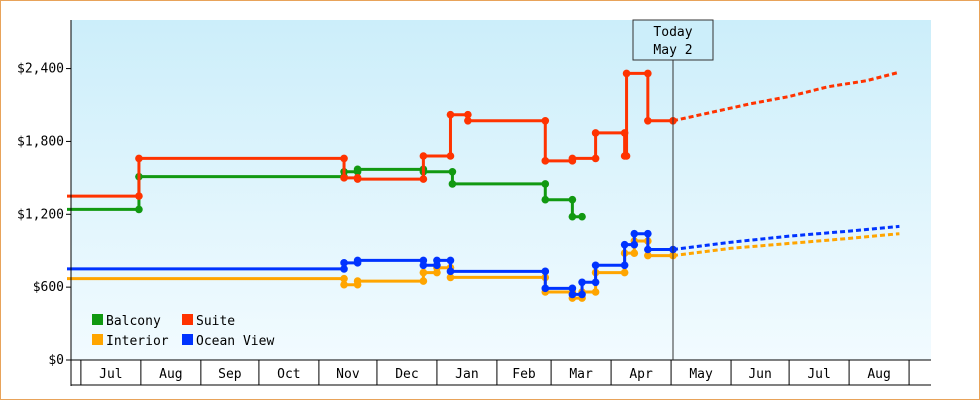  What do you see at coordinates (406, 374) in the screenshot?
I see `month-label-dec: Dec` at bounding box center [406, 374].